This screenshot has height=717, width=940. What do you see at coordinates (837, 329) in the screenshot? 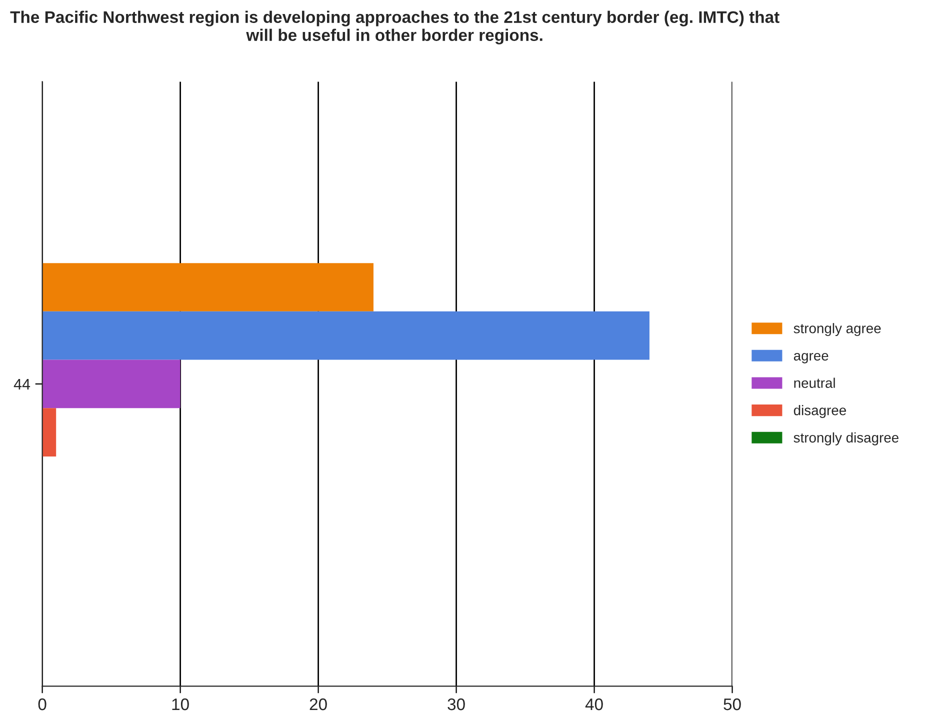
I see `legend-label: strongly agree` at bounding box center [837, 329].